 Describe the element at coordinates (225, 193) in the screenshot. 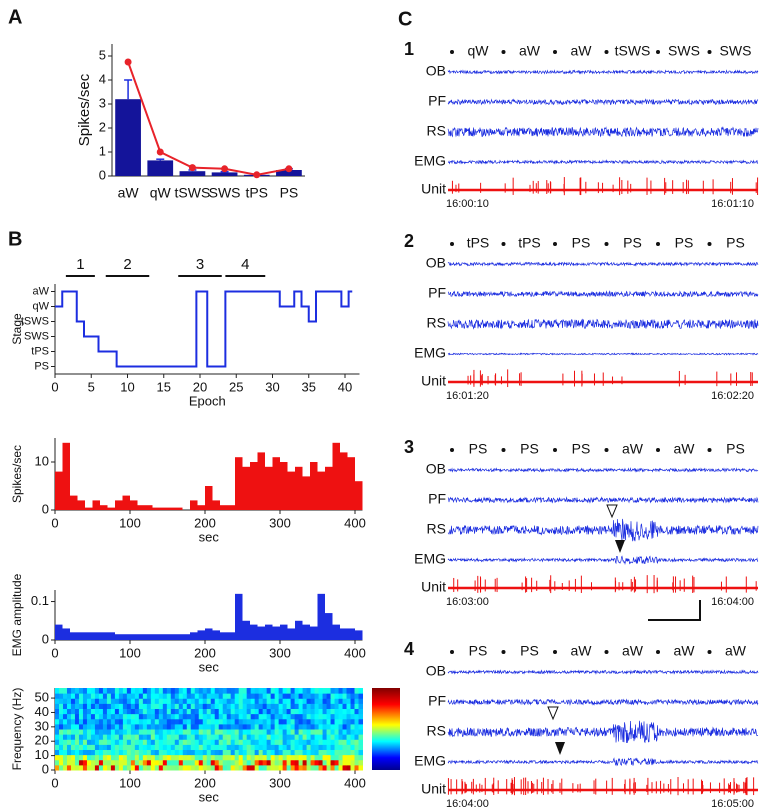

I see `x-tick-label: SWS` at that location.